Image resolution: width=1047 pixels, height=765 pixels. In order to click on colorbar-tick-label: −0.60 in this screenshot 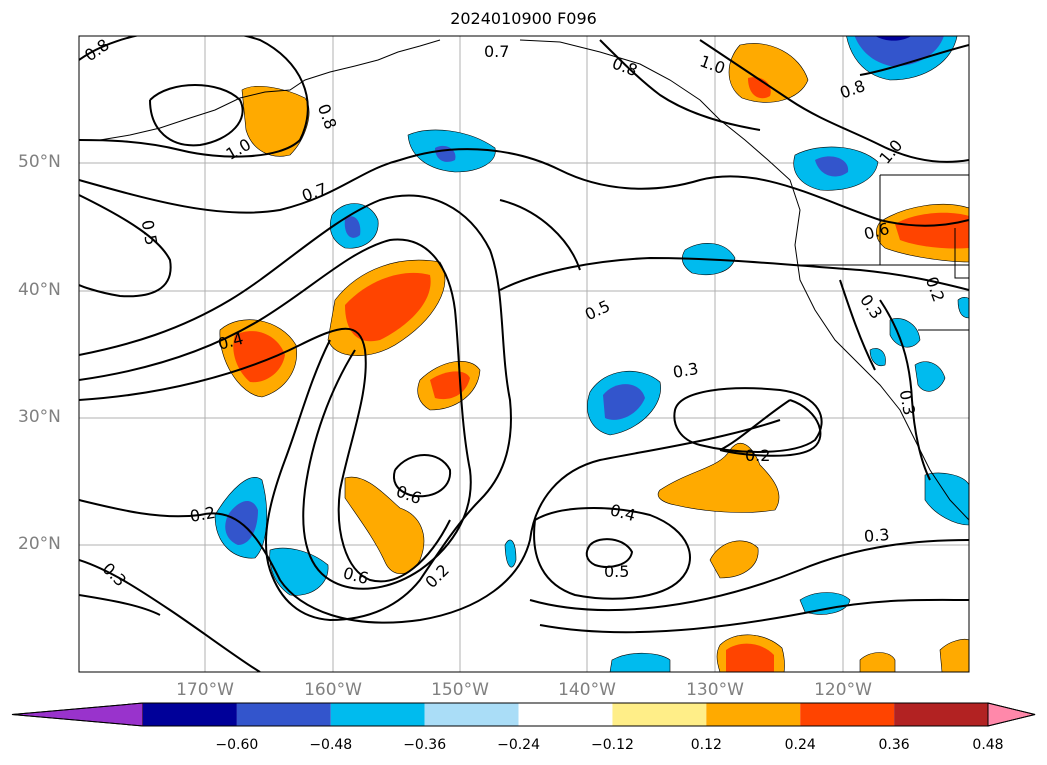, I will do `click(237, 745)`.